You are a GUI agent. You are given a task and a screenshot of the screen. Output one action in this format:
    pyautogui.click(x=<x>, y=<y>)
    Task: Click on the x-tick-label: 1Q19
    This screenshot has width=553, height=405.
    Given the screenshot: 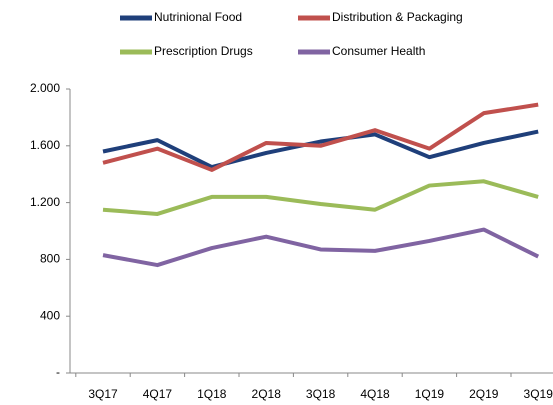 What is the action you would take?
    pyautogui.click(x=430, y=394)
    